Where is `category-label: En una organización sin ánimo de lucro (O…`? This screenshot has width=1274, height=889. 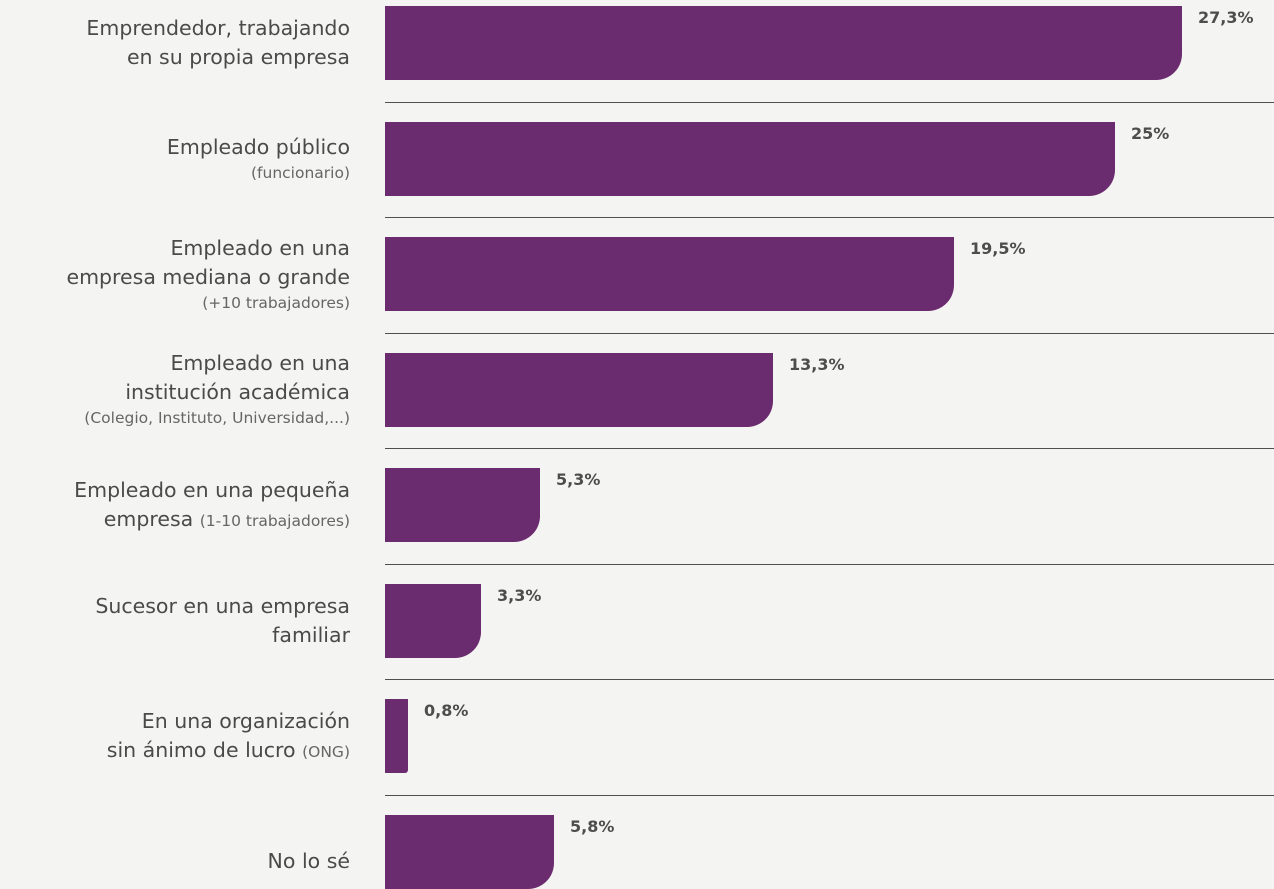
category-label: En una organización sin ánimo de lucro (O… is located at coordinates (175, 737).